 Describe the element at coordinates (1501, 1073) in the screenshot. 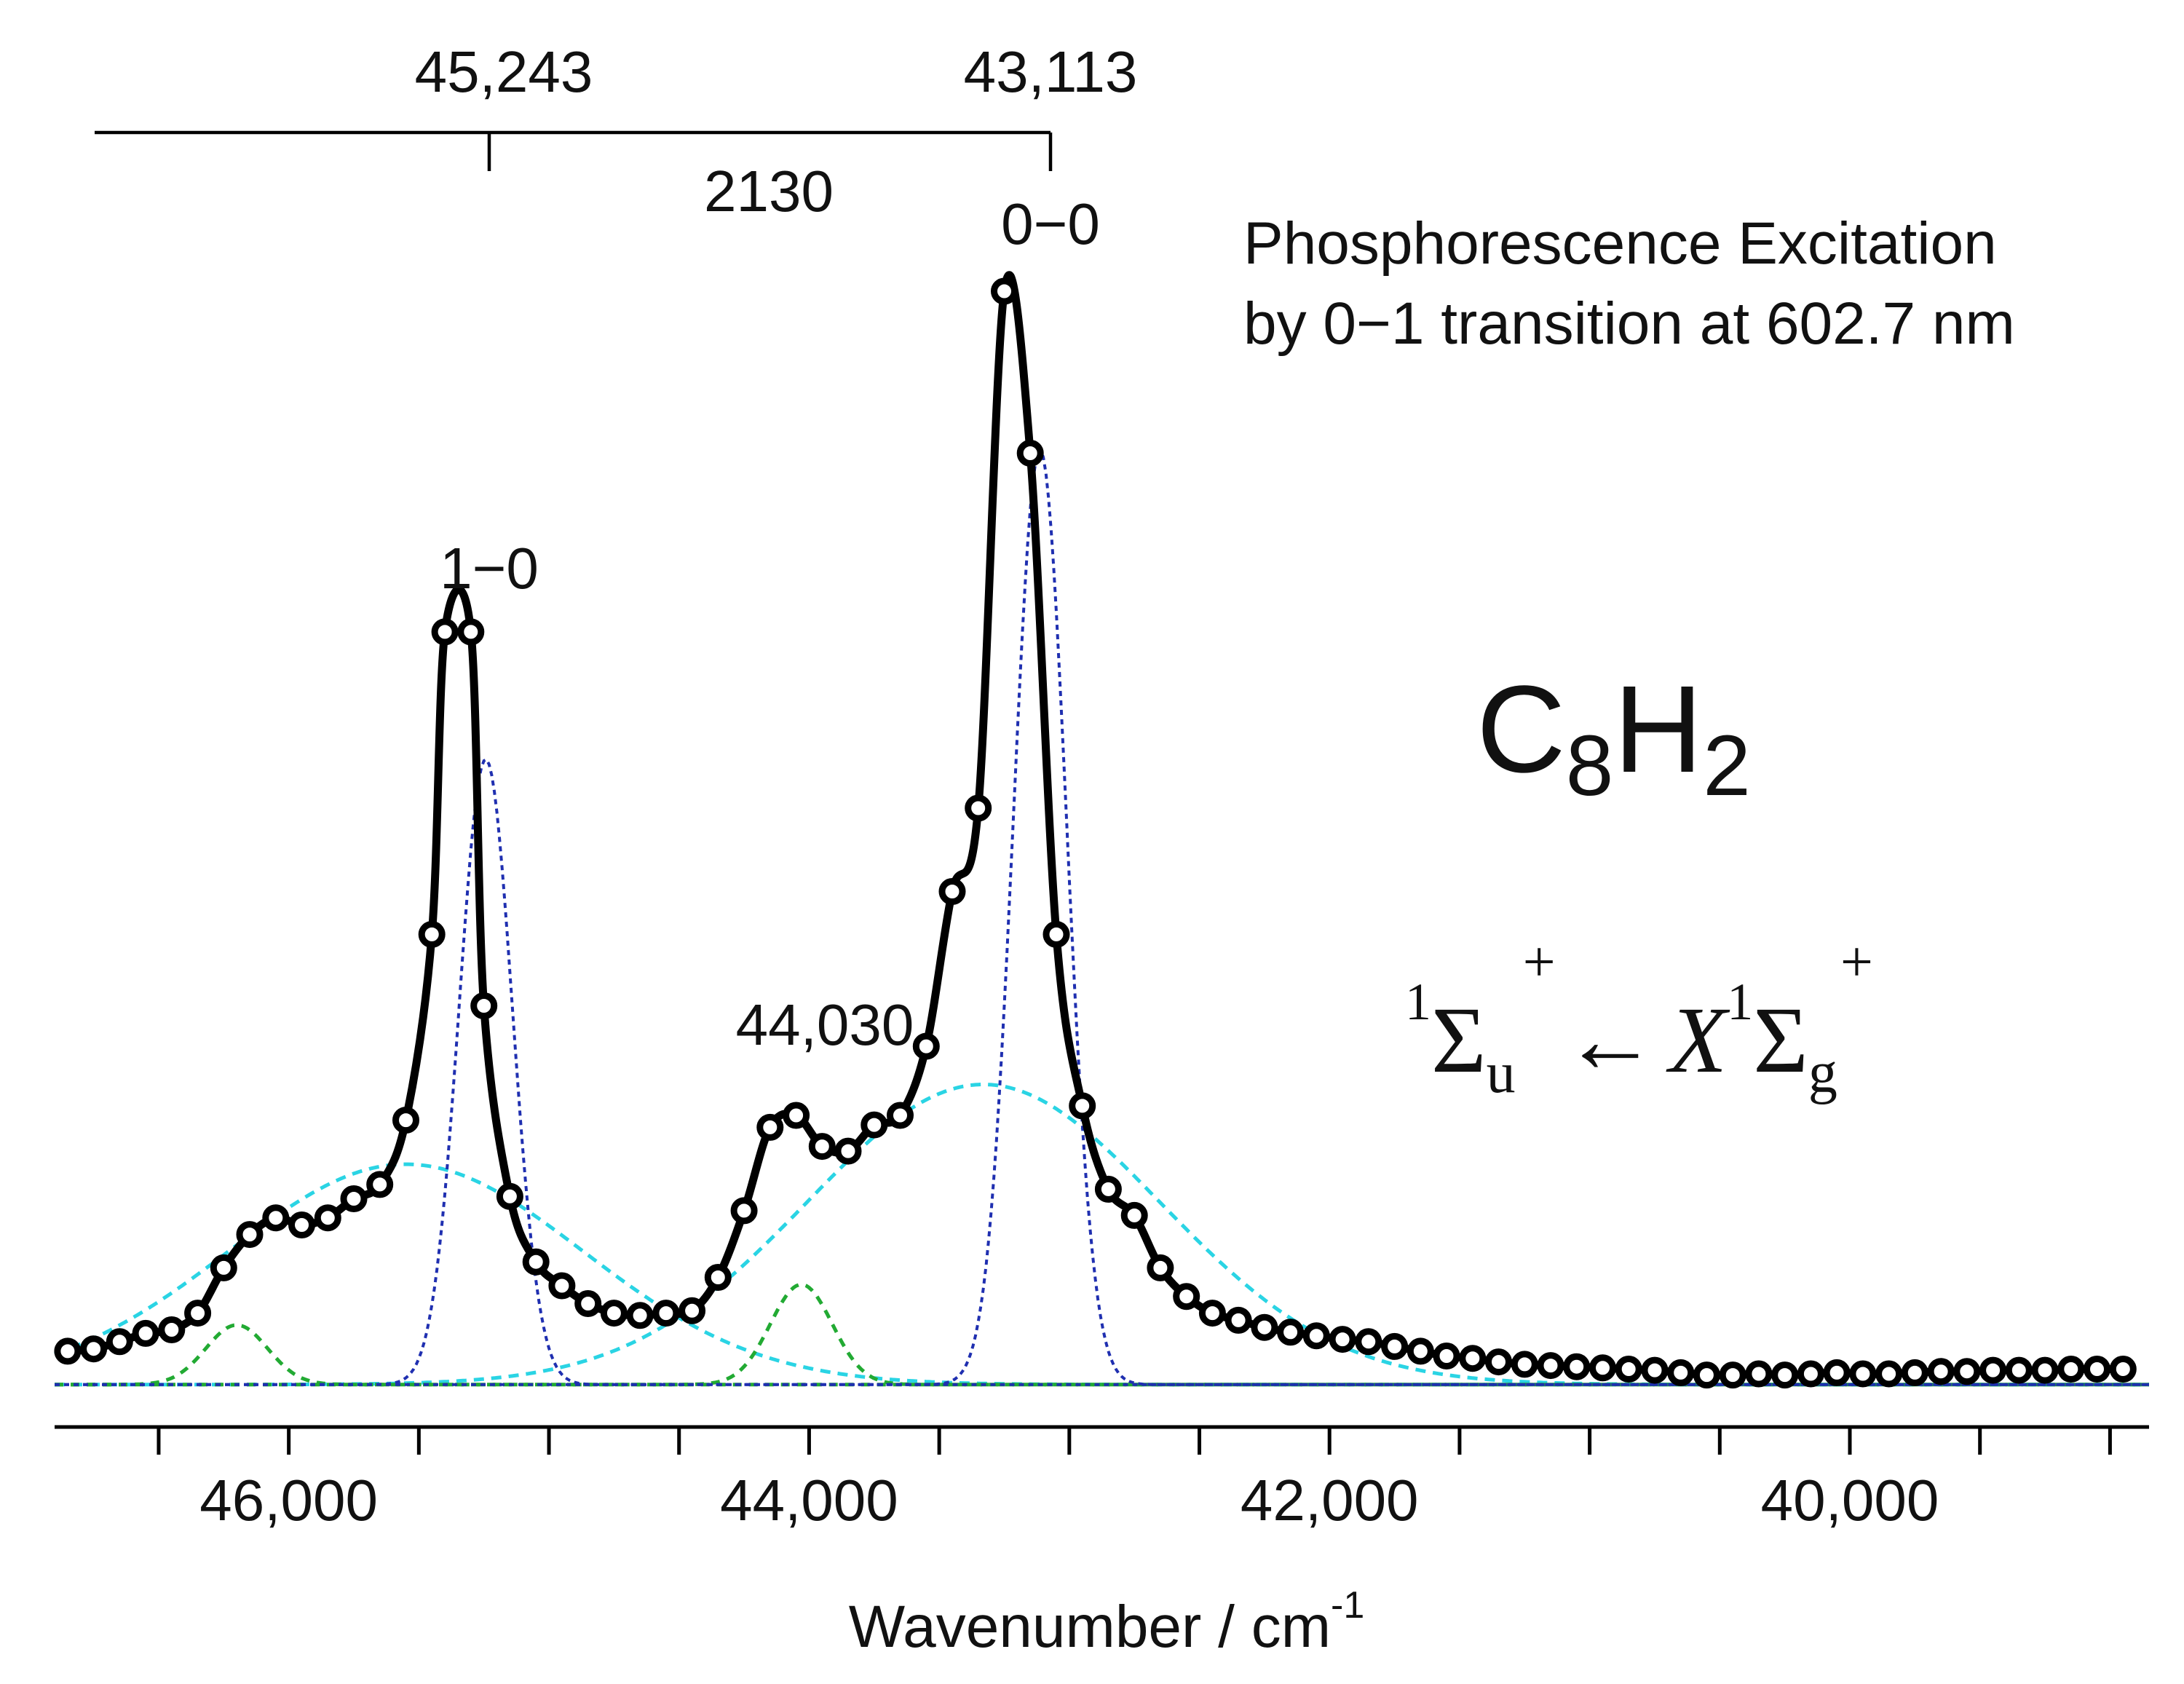

I see `upper-sub: u` at that location.